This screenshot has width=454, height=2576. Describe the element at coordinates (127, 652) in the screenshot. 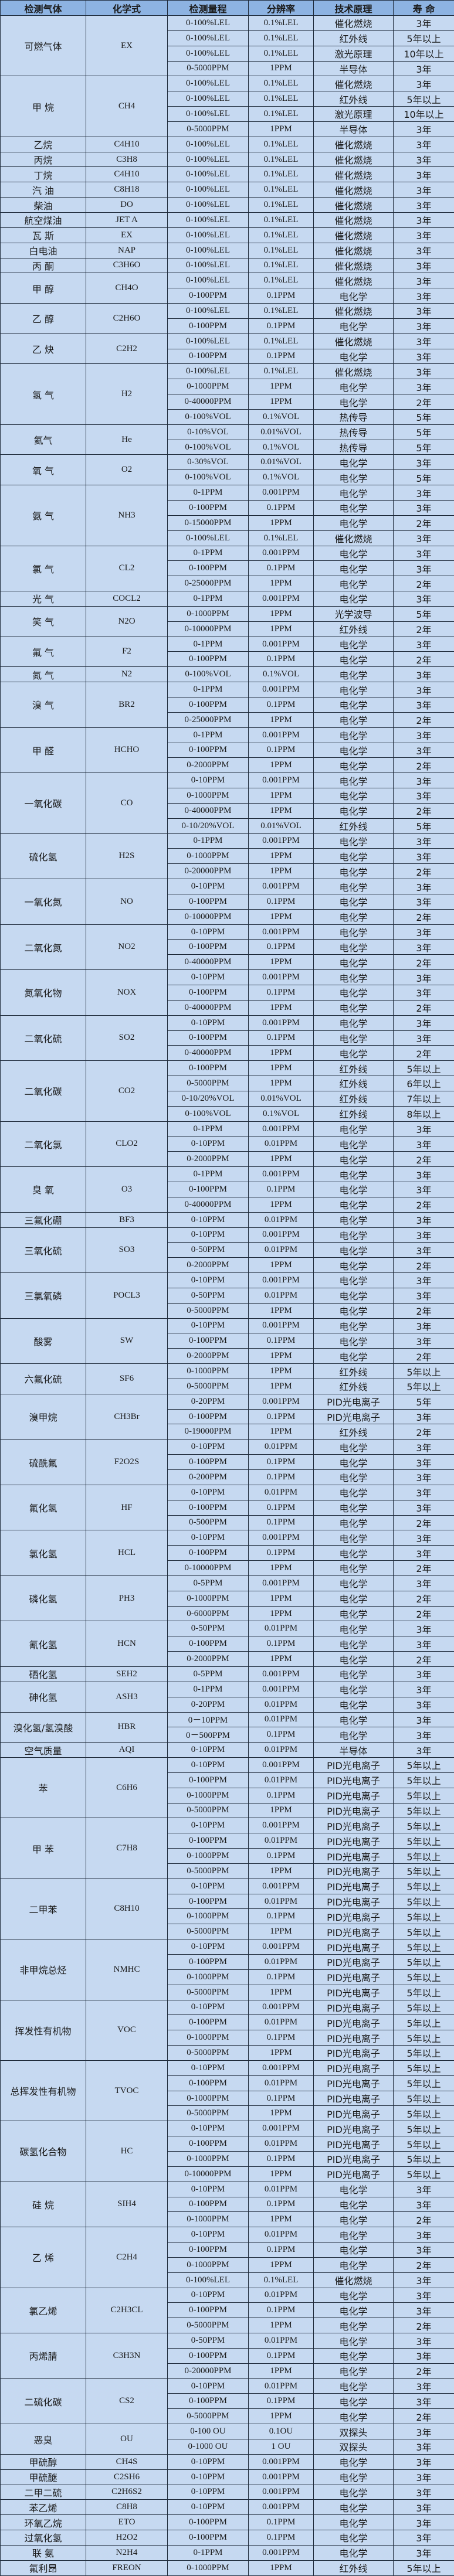

I see `formula-cell: F2` at that location.